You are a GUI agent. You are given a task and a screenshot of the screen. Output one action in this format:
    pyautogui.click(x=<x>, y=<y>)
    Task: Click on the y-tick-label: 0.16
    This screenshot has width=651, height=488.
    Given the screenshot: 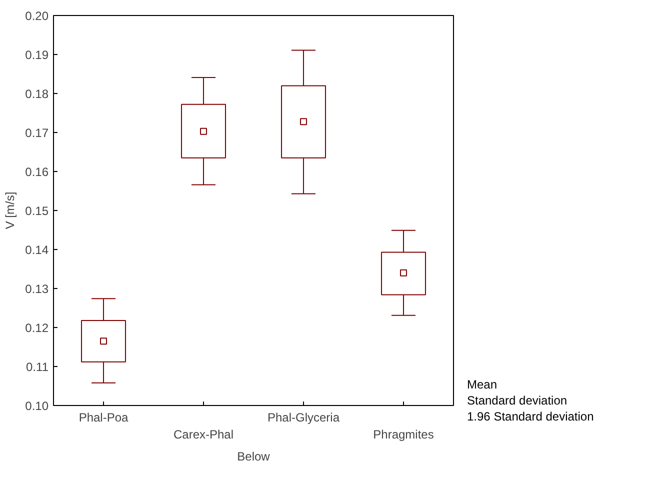 What is the action you would take?
    pyautogui.click(x=37, y=172)
    